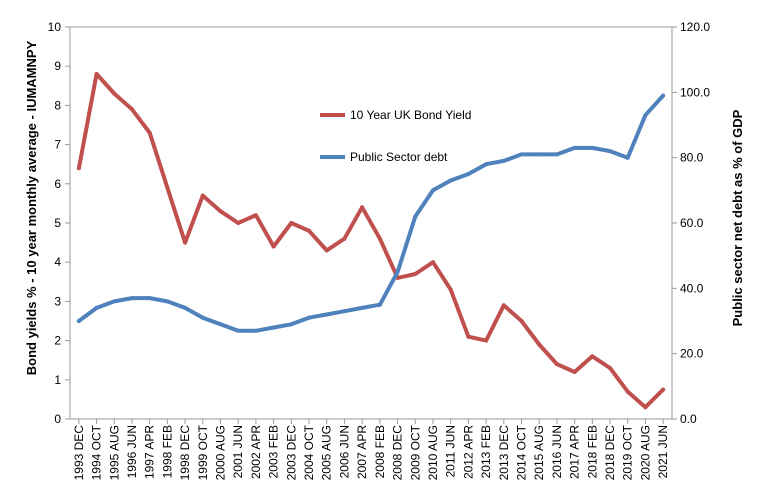 This screenshot has height=495, width=765. What do you see at coordinates (451, 451) in the screenshot?
I see `x-tick-label: 2011 JUN` at bounding box center [451, 451].